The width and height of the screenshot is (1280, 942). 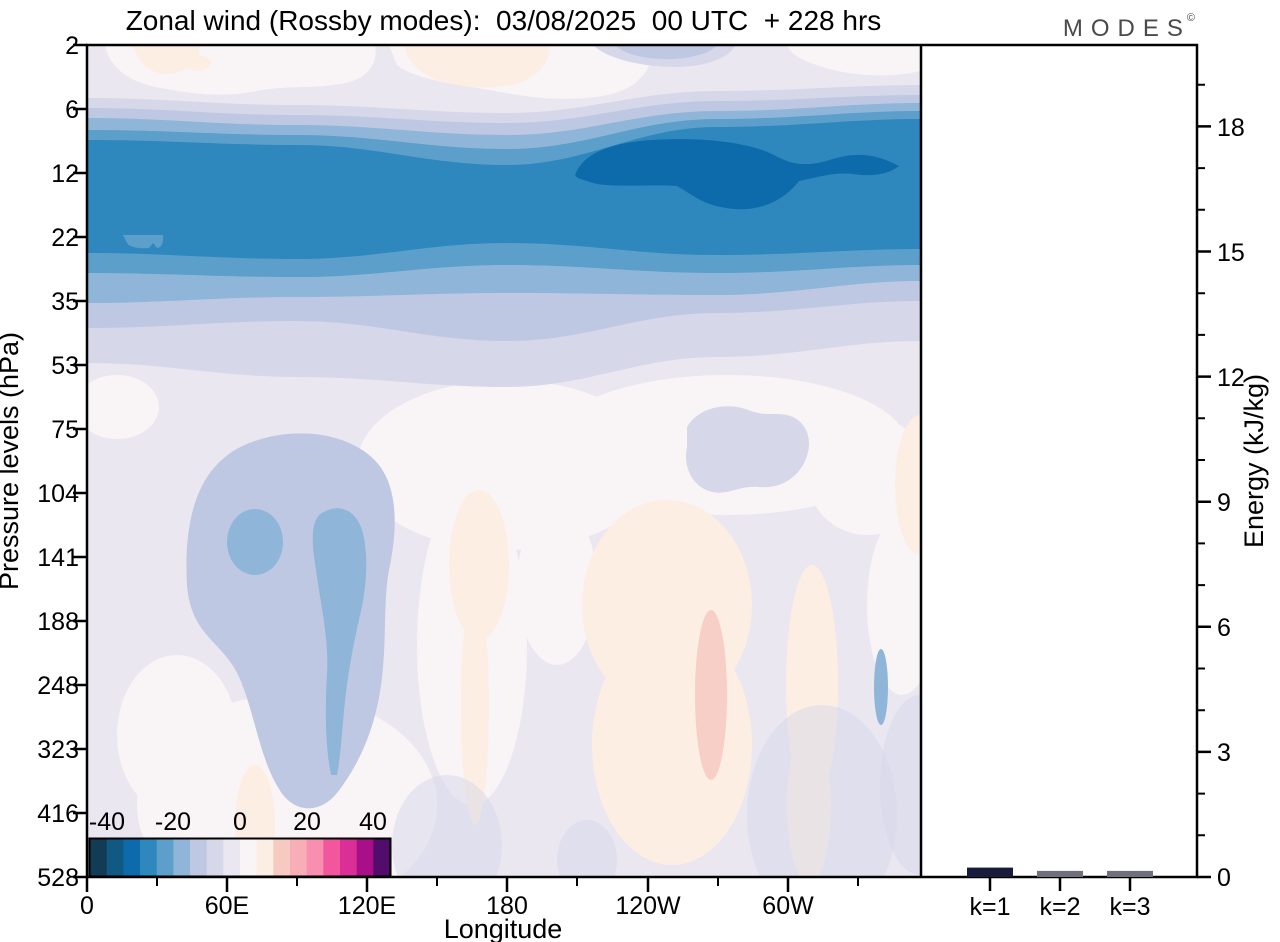 I want to click on pressure-tick-label: 22, so click(x=65, y=238).